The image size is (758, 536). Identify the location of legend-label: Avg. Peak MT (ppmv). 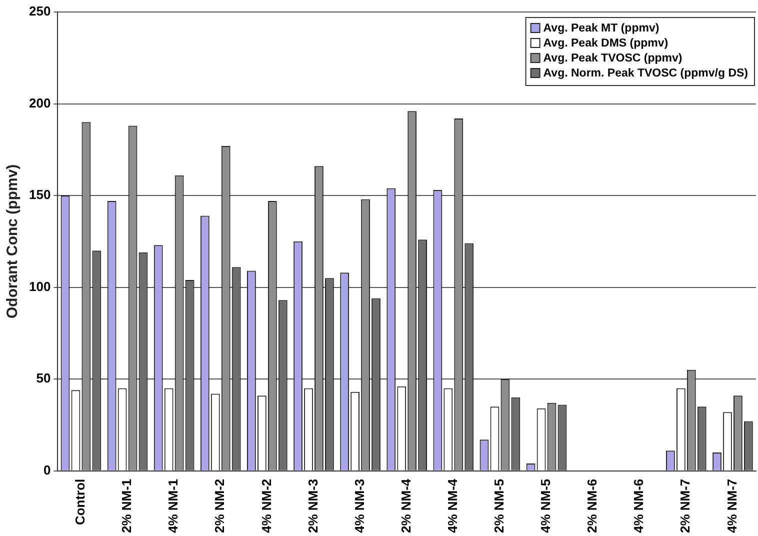
(601, 28).